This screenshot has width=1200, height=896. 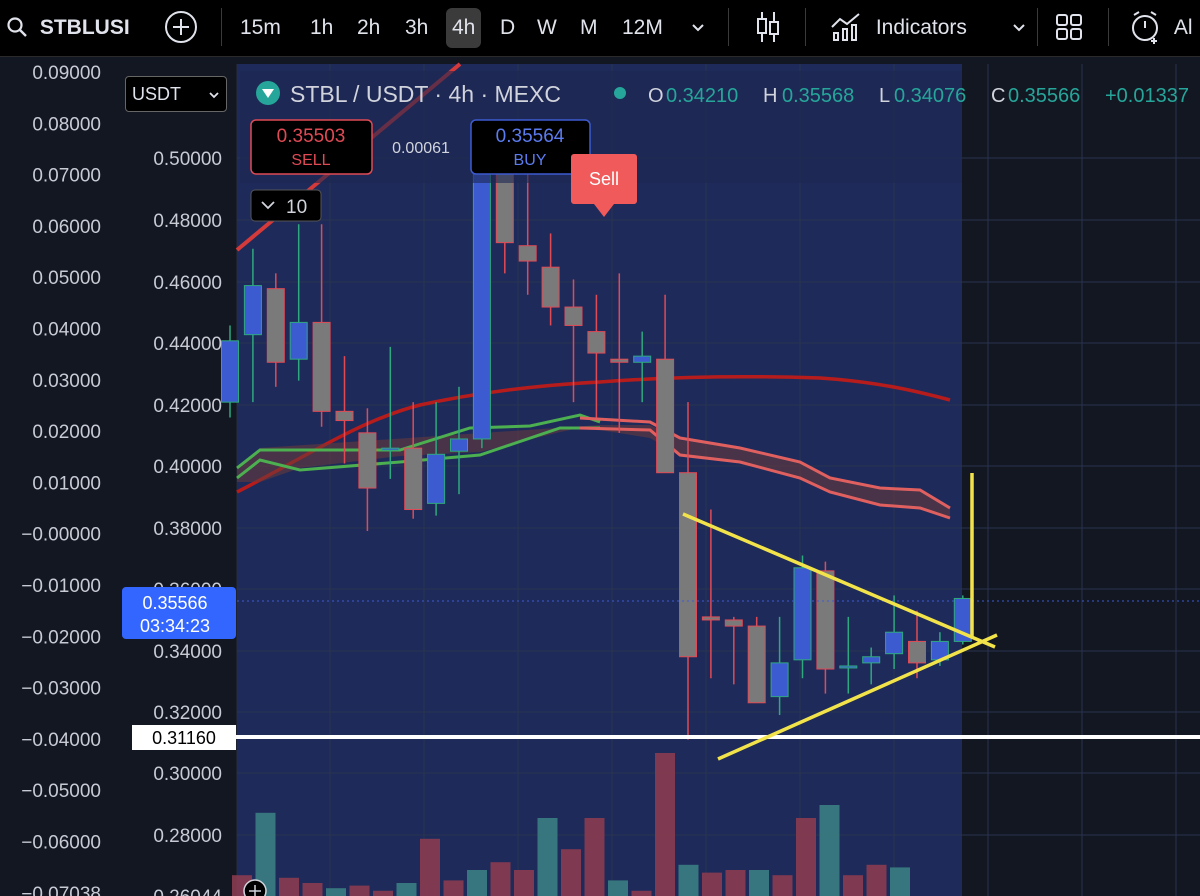 What do you see at coordinates (176, 94) in the screenshot?
I see `currency-select: USDT` at bounding box center [176, 94].